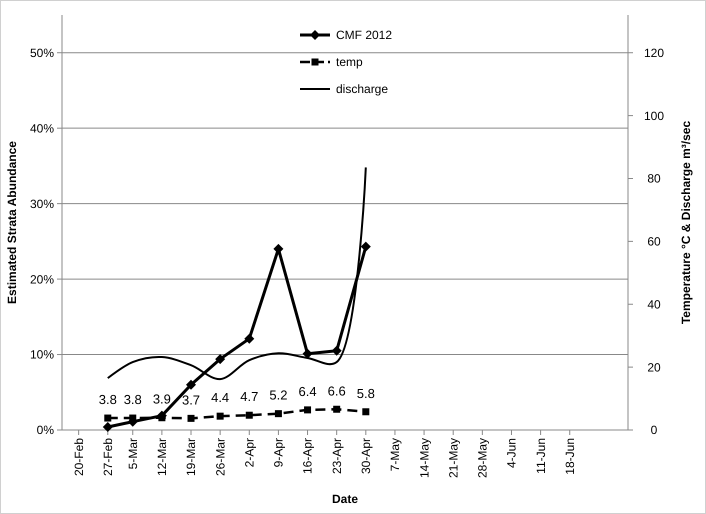  I want to click on y2-tick-label: 80, so click(654, 179).